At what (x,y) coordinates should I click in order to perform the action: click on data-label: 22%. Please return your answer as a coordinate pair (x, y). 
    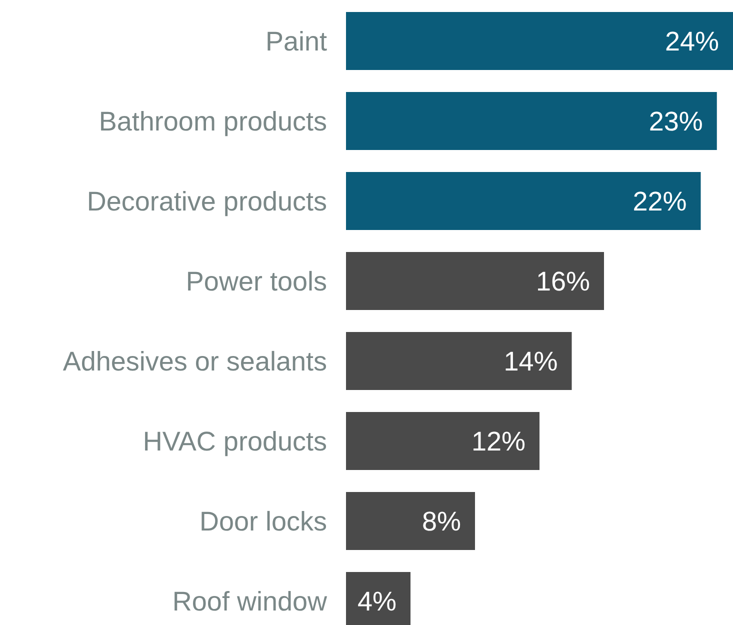
    Looking at the image, I should click on (659, 201).